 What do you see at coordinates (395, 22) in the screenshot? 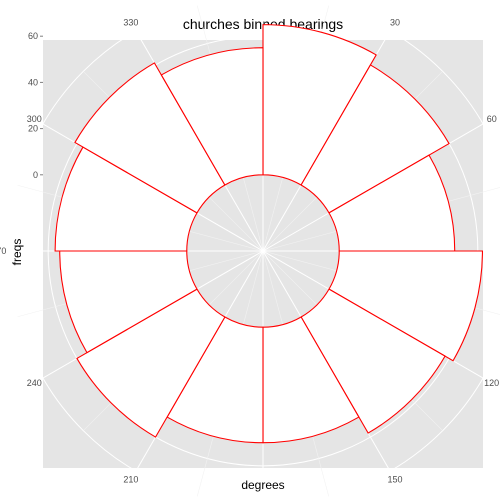
I see `angle-tick-label: 30` at bounding box center [395, 22].